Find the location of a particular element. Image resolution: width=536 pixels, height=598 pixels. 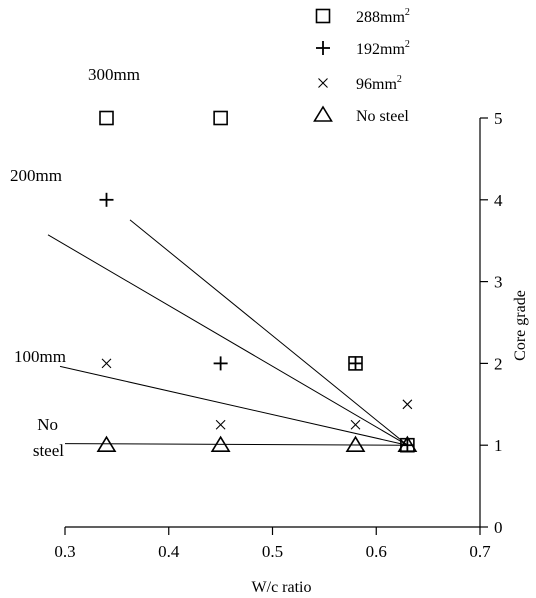

y-tick-label: 4 is located at coordinates (498, 200).